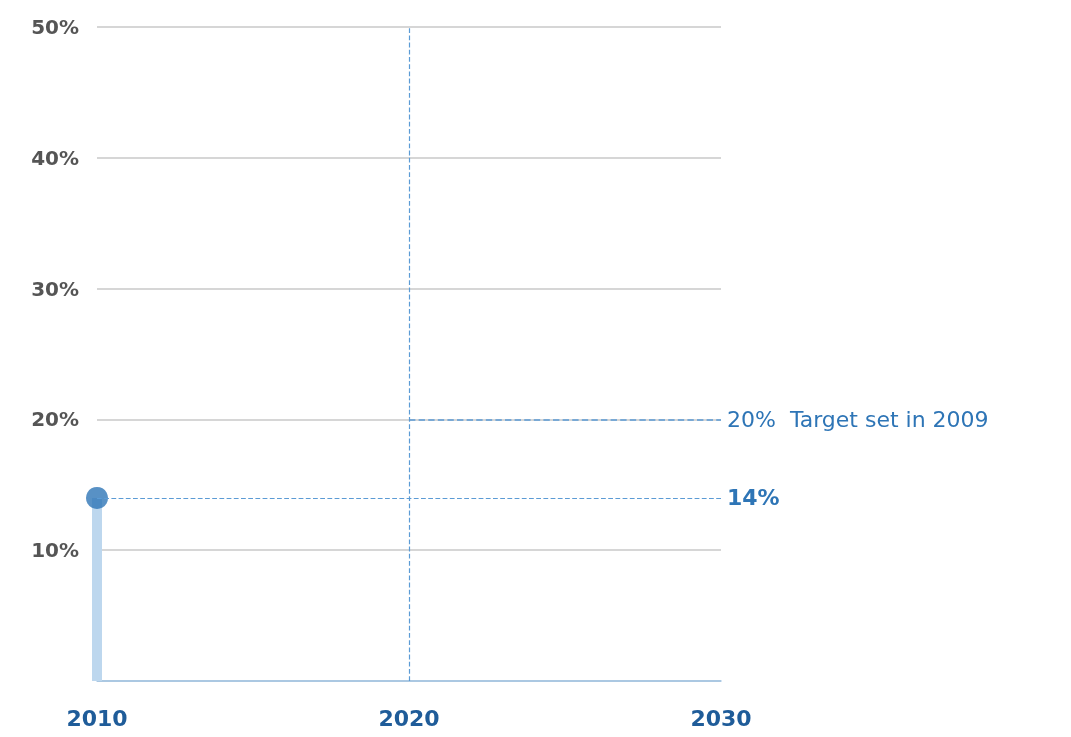 The height and width of the screenshot is (737, 1071). Describe the element at coordinates (753, 498) in the screenshot. I see `ref-line-label: 14%` at that location.